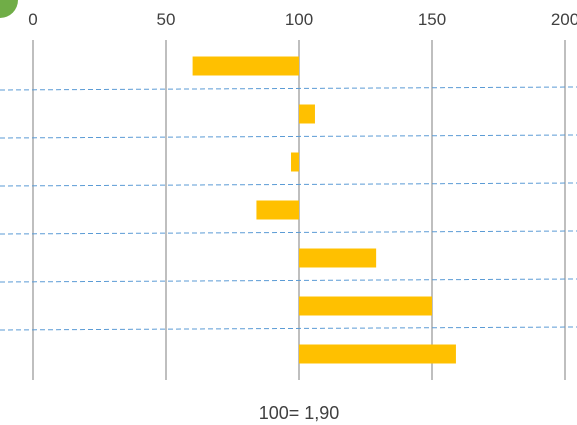 The width and height of the screenshot is (577, 425). What do you see at coordinates (564, 19) in the screenshot?
I see `x-tick-label-200: 200` at bounding box center [564, 19].